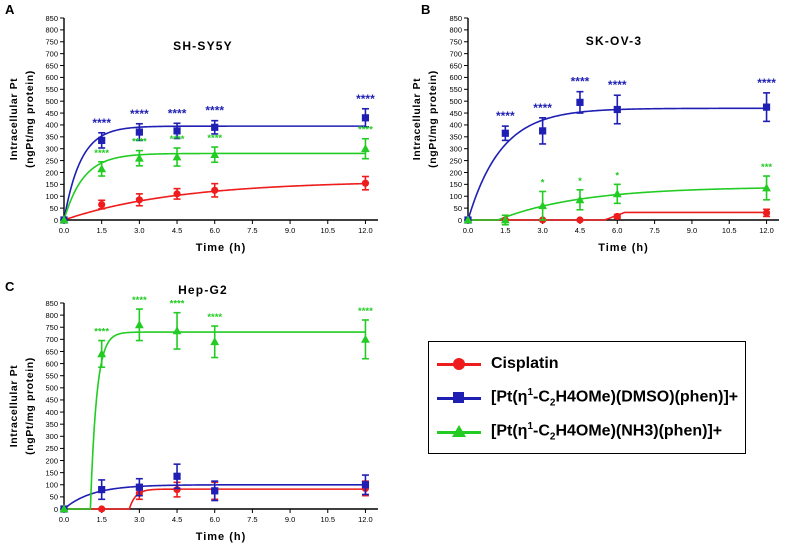 The height and width of the screenshot is (551, 794). Describe the element at coordinates (51, 327) in the screenshot. I see `panel-c-y-tick-label: 750` at that location.